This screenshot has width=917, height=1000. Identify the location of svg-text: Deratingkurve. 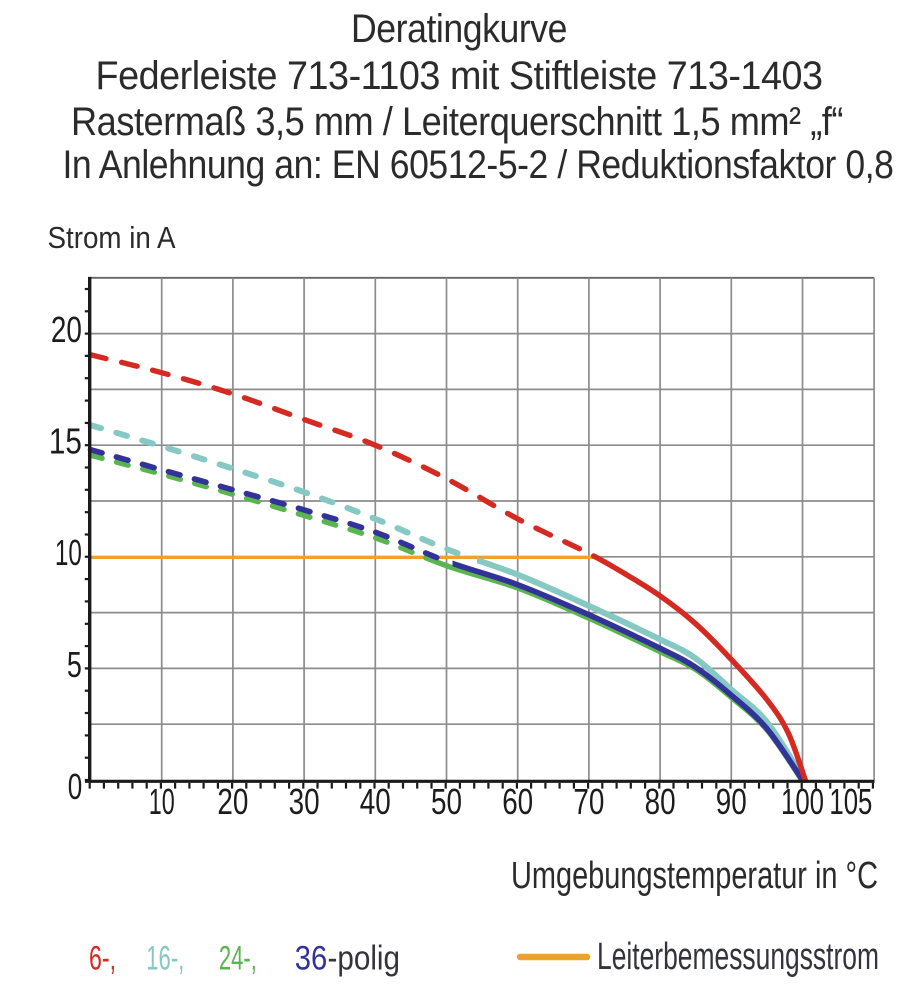
(459, 29).